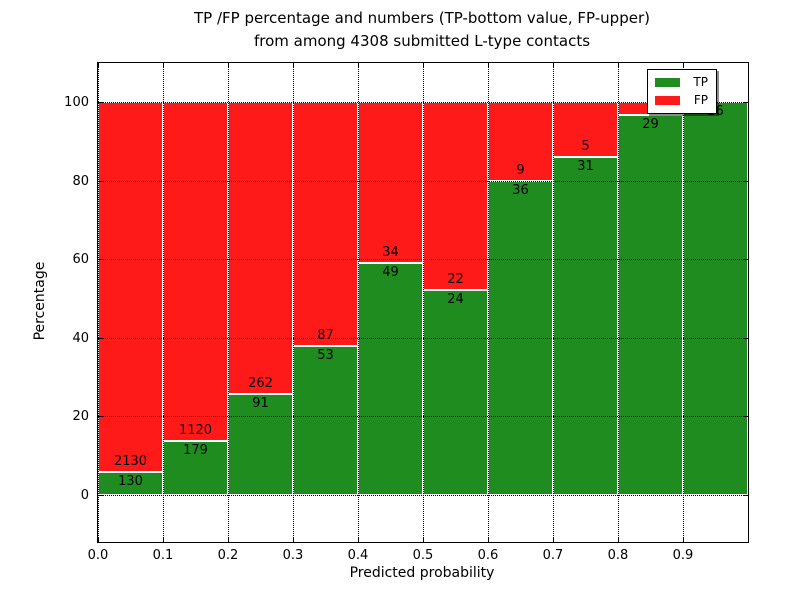 The height and width of the screenshot is (600, 800). I want to click on x-axis-label: Predicted probability, so click(422, 573).